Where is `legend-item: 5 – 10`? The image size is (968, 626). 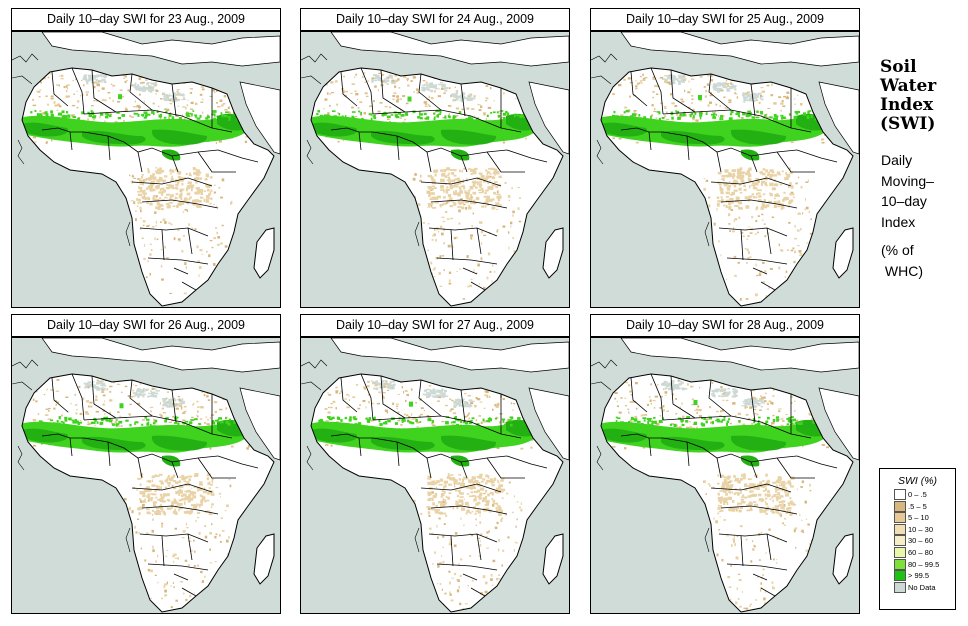 legend-item: 5 – 10 is located at coordinates (917, 518).